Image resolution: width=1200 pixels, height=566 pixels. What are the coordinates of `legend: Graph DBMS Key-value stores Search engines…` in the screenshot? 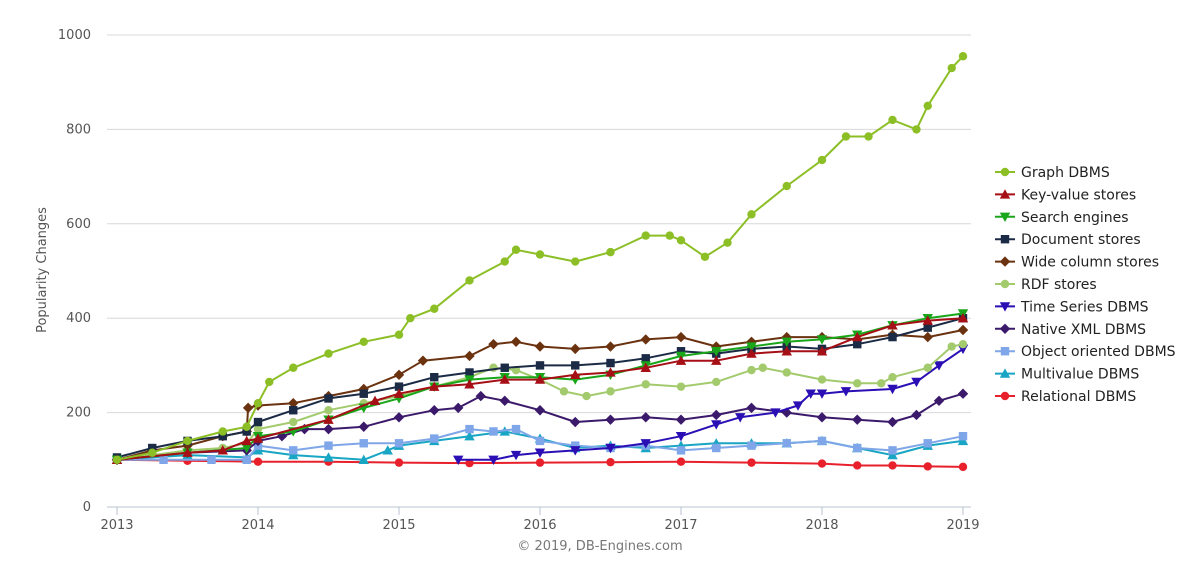 It's located at (1085, 285).